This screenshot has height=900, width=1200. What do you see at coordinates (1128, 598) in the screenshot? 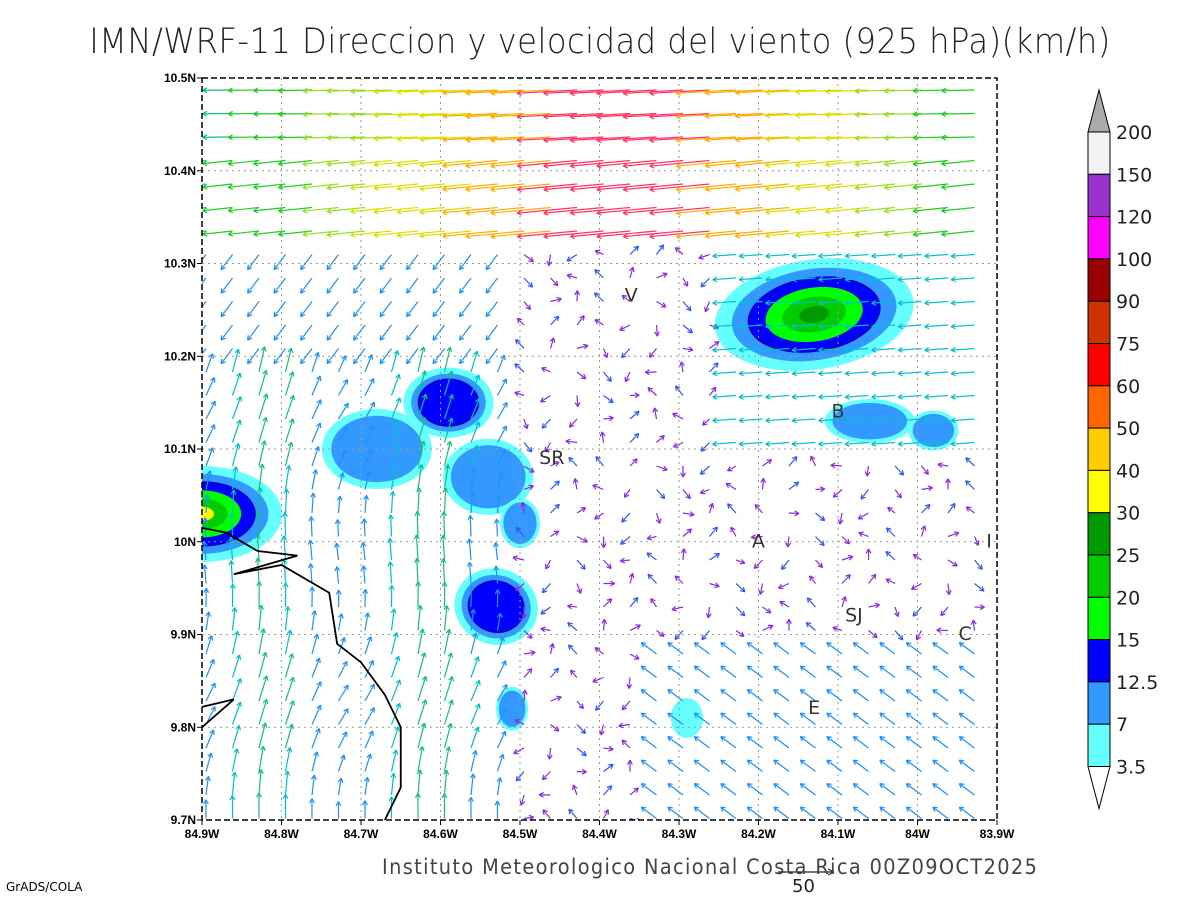
I see `colorbar-label: 20` at bounding box center [1128, 598].